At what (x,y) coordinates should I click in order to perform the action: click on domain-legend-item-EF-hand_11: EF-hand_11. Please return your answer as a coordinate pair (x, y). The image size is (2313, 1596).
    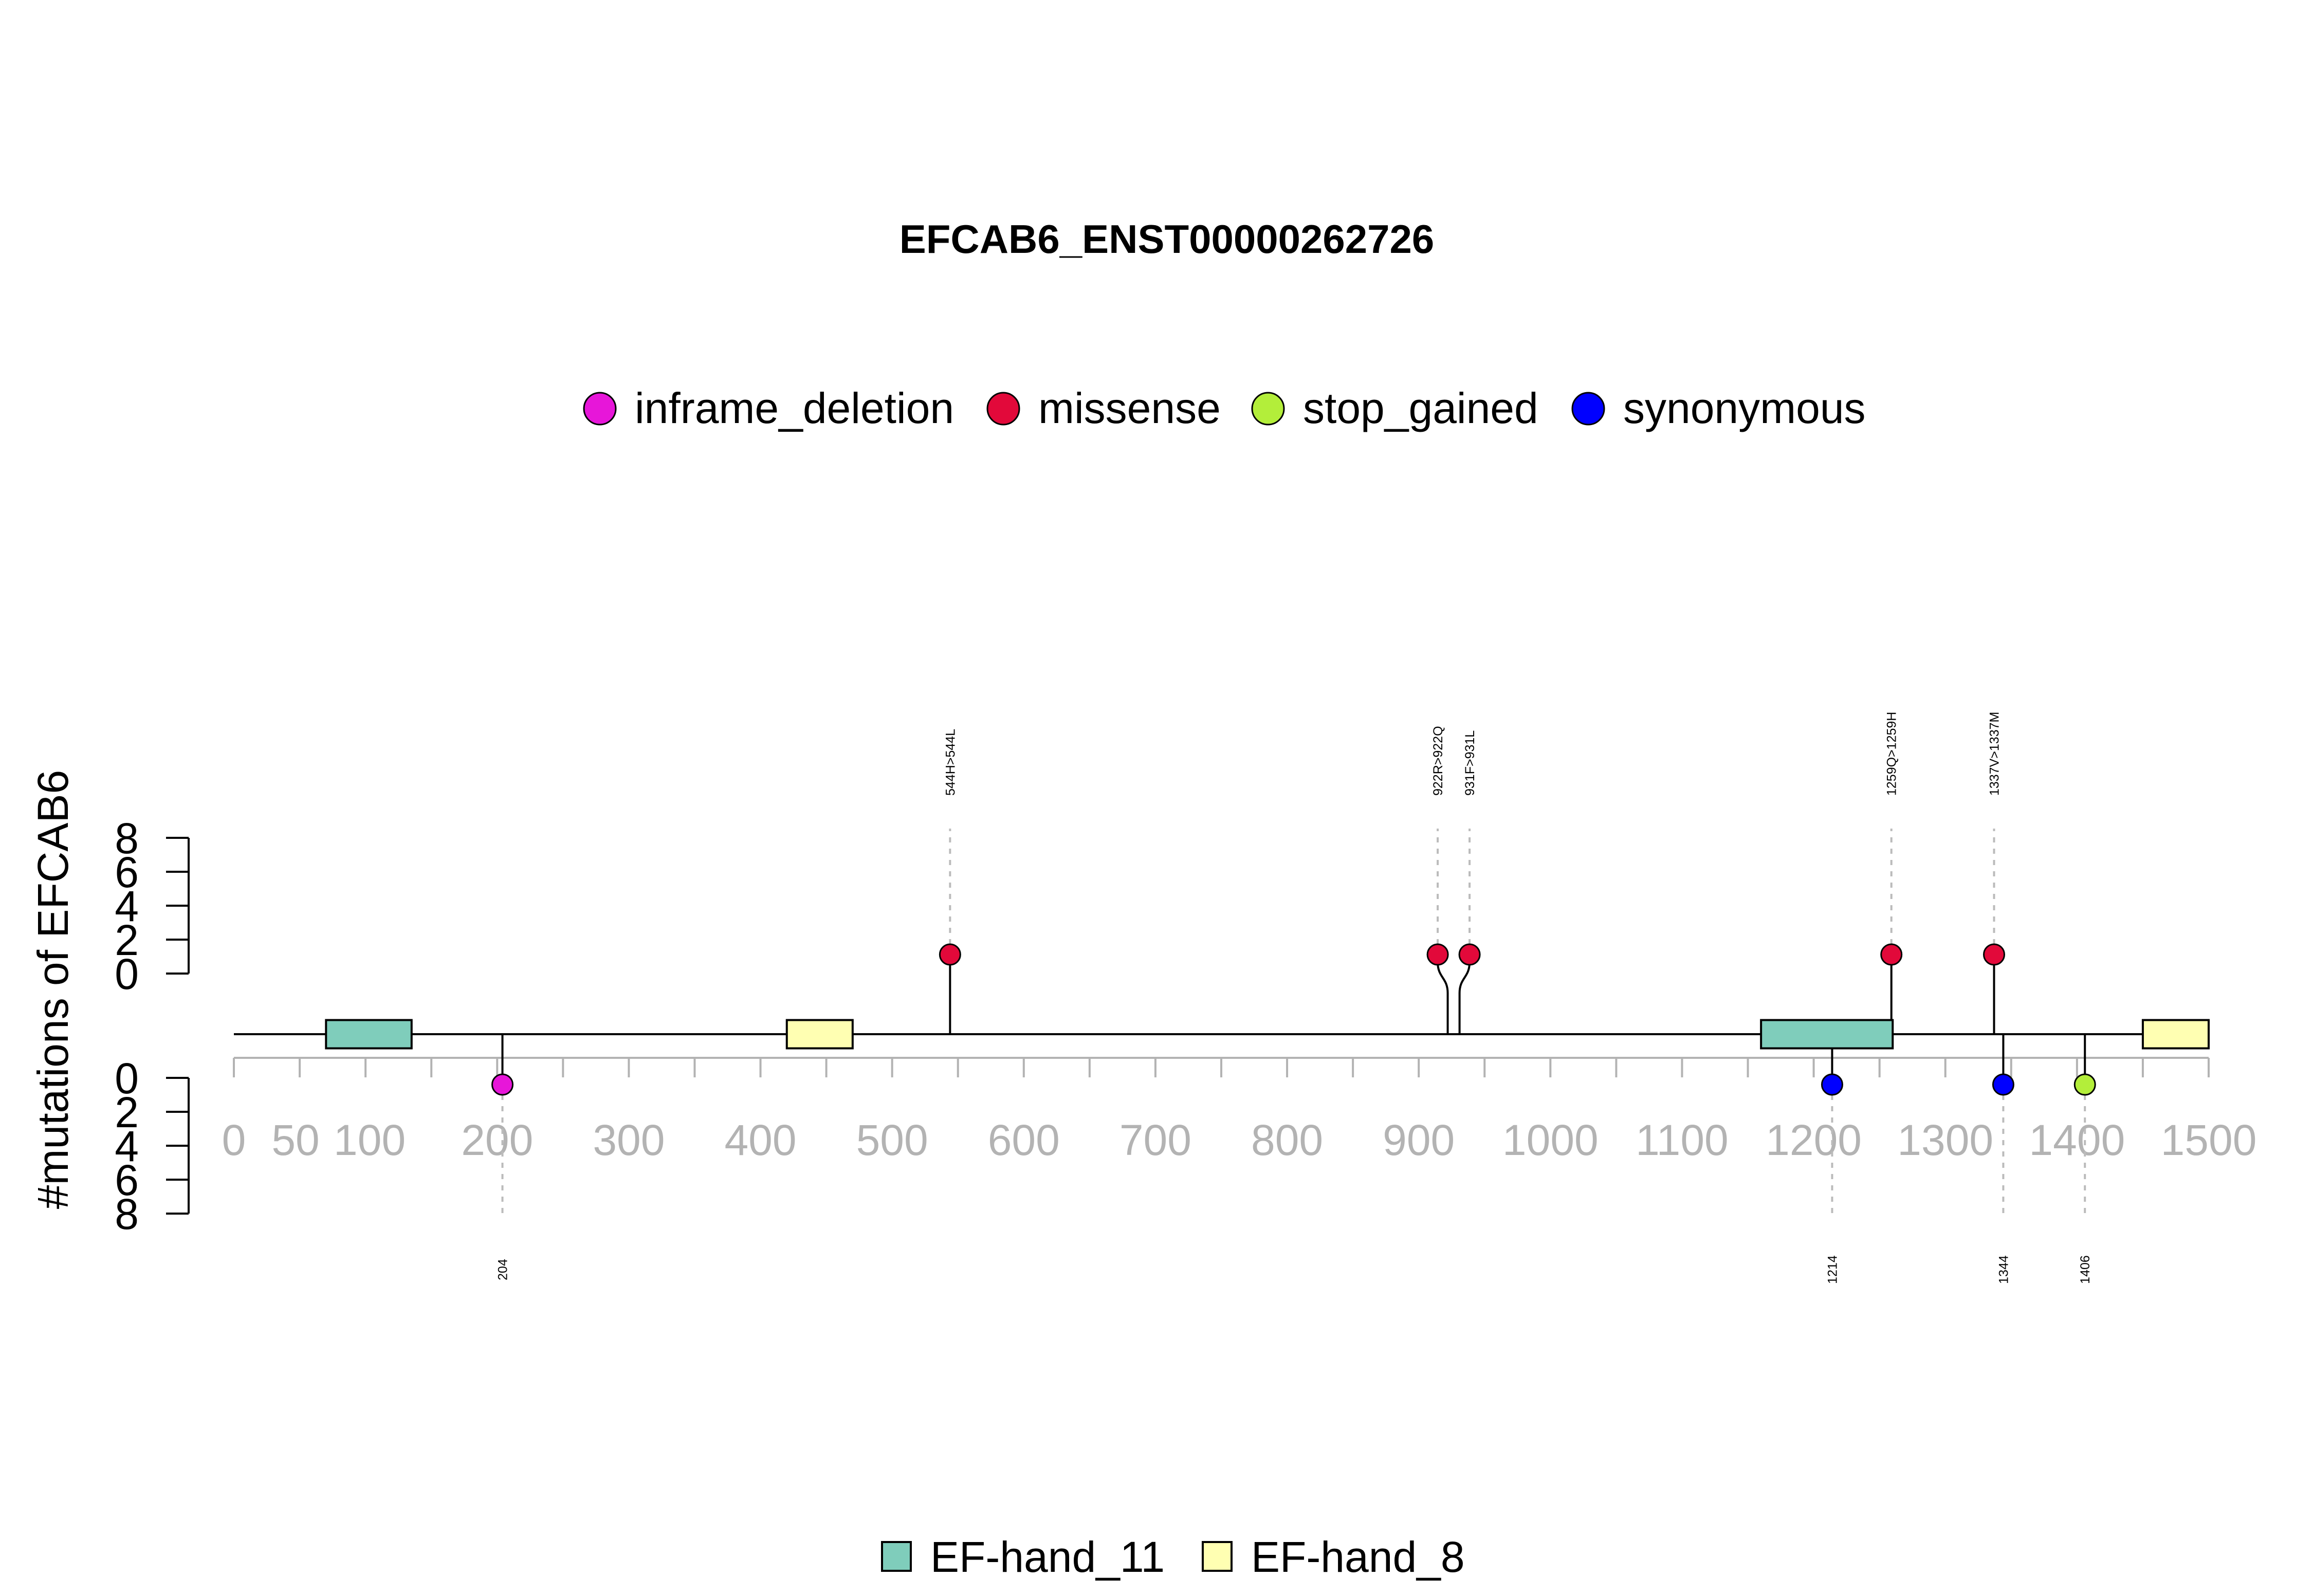
    Looking at the image, I should click on (1023, 1557).